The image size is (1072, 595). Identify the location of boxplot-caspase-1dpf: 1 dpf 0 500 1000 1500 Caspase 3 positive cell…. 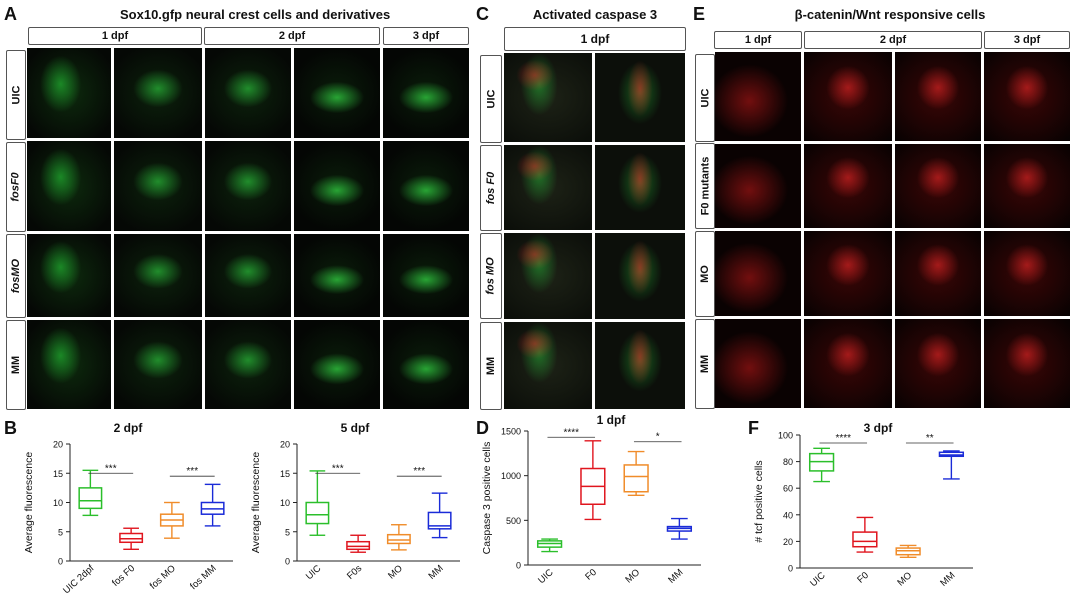
(591, 499).